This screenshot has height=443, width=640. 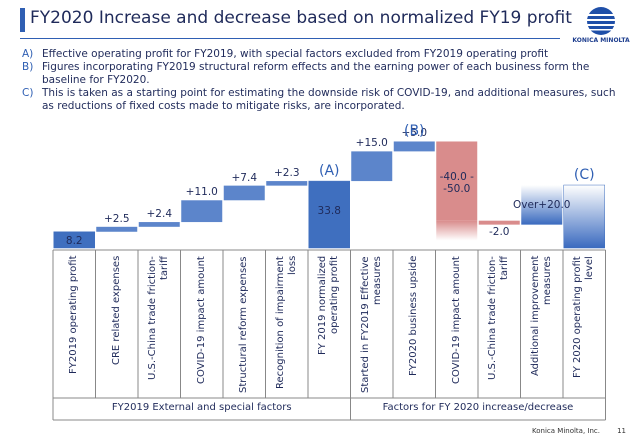 What do you see at coordinates (584, 317) in the screenshot?
I see `category-label: FY 2020 operating profit level` at bounding box center [584, 317].